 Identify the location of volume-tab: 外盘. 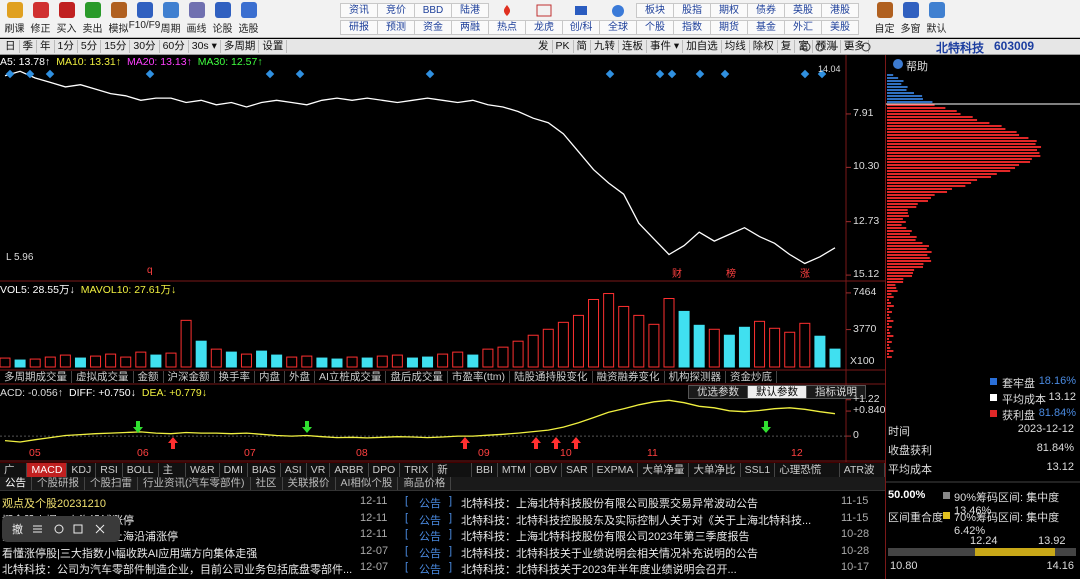
(300, 377).